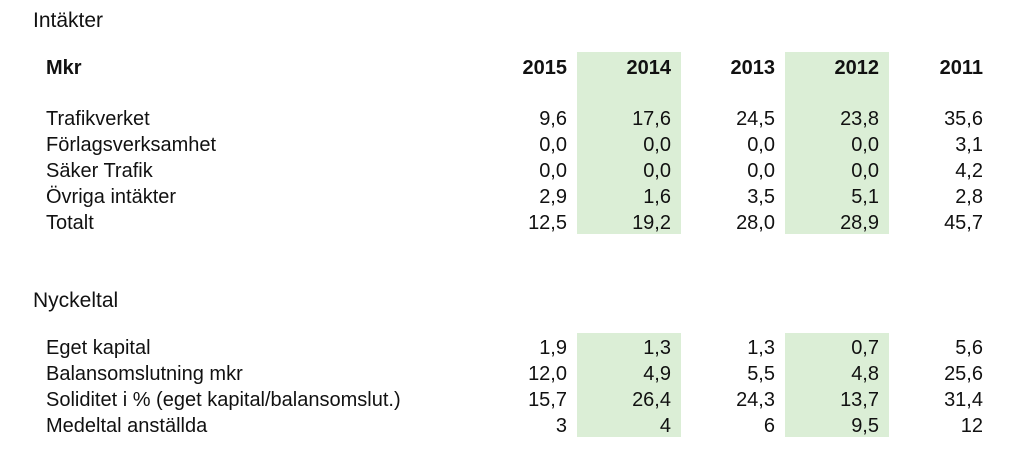  What do you see at coordinates (865, 426) in the screenshot?
I see `table-cell: 9,5` at bounding box center [865, 426].